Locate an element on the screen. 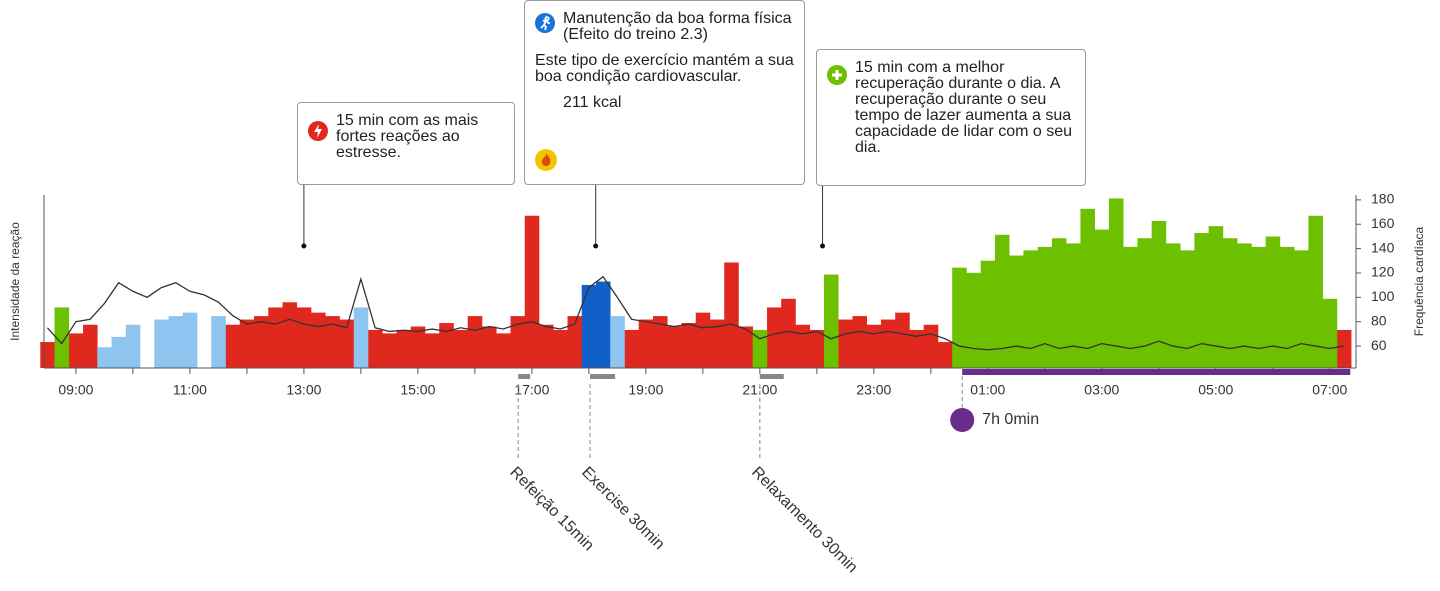 This screenshot has width=1440, height=591. x-tick-label: 13:00 is located at coordinates (303, 390).